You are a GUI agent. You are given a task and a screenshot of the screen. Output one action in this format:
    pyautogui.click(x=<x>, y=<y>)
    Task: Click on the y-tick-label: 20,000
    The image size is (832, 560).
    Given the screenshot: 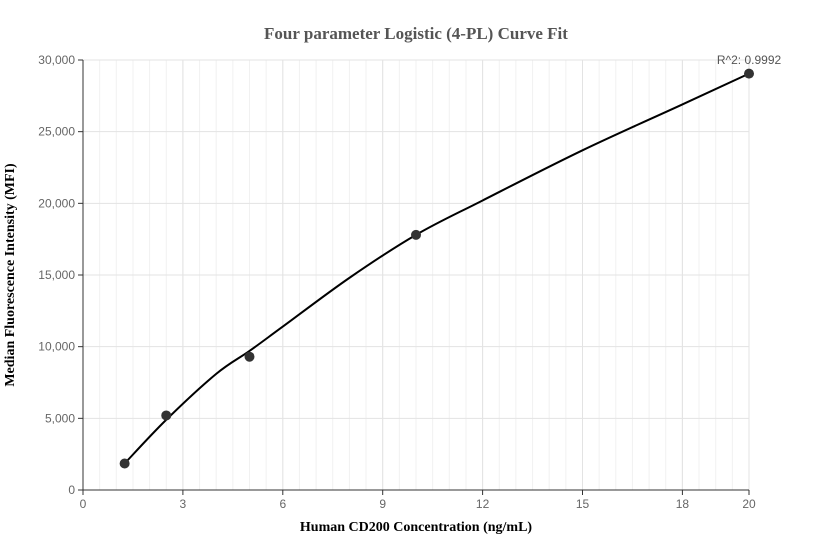 What is the action you would take?
    pyautogui.click(x=56, y=203)
    